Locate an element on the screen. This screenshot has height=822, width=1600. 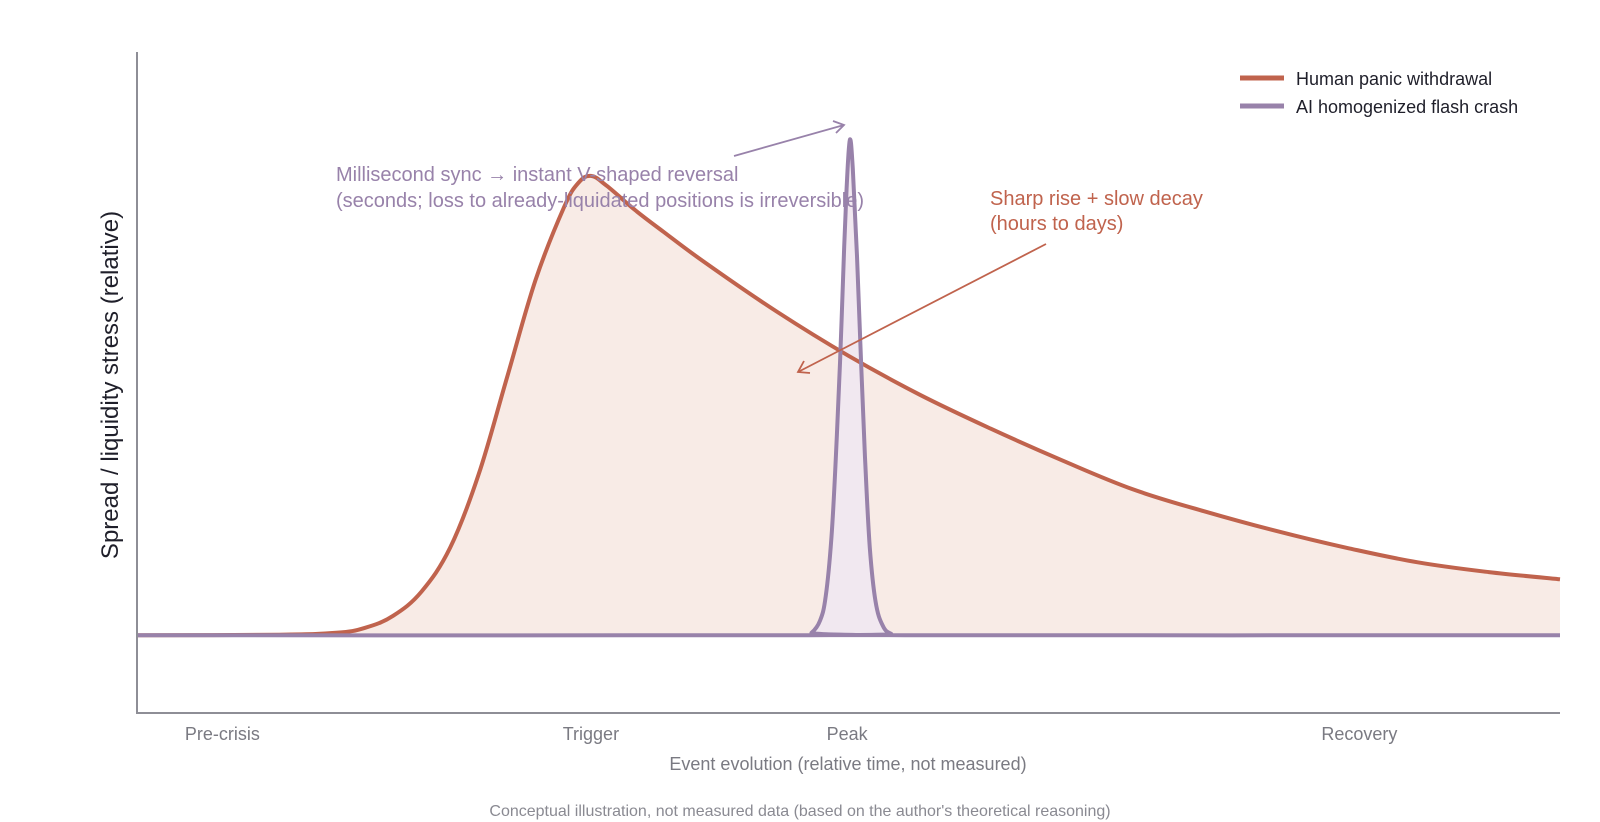
legend-label-ai-flash-crash: AI homogenized flash crash is located at coordinates (1407, 107).